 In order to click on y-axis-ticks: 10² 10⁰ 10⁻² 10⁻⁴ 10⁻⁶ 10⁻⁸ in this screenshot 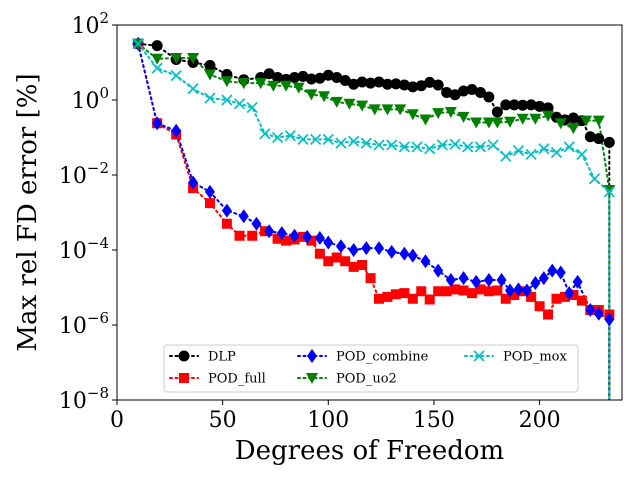, I will do `click(88, 211)`.